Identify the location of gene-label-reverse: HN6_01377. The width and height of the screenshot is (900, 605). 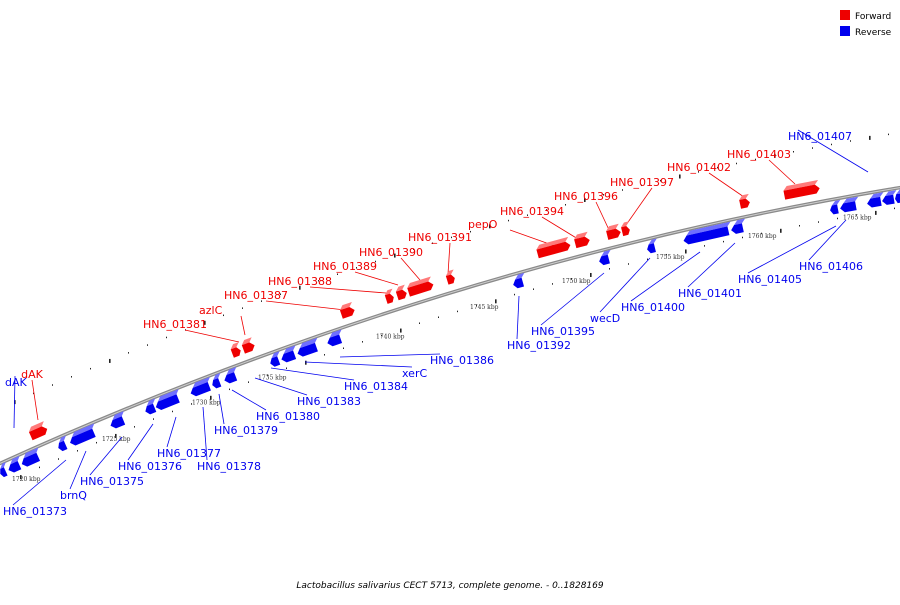
(189, 453).